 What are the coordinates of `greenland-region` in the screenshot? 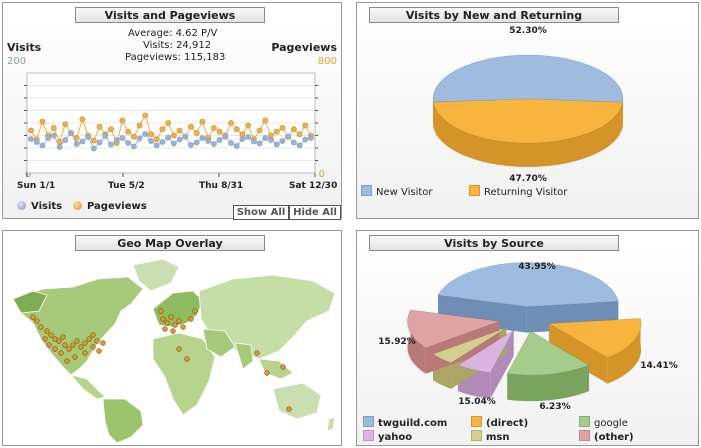 It's located at (156, 275).